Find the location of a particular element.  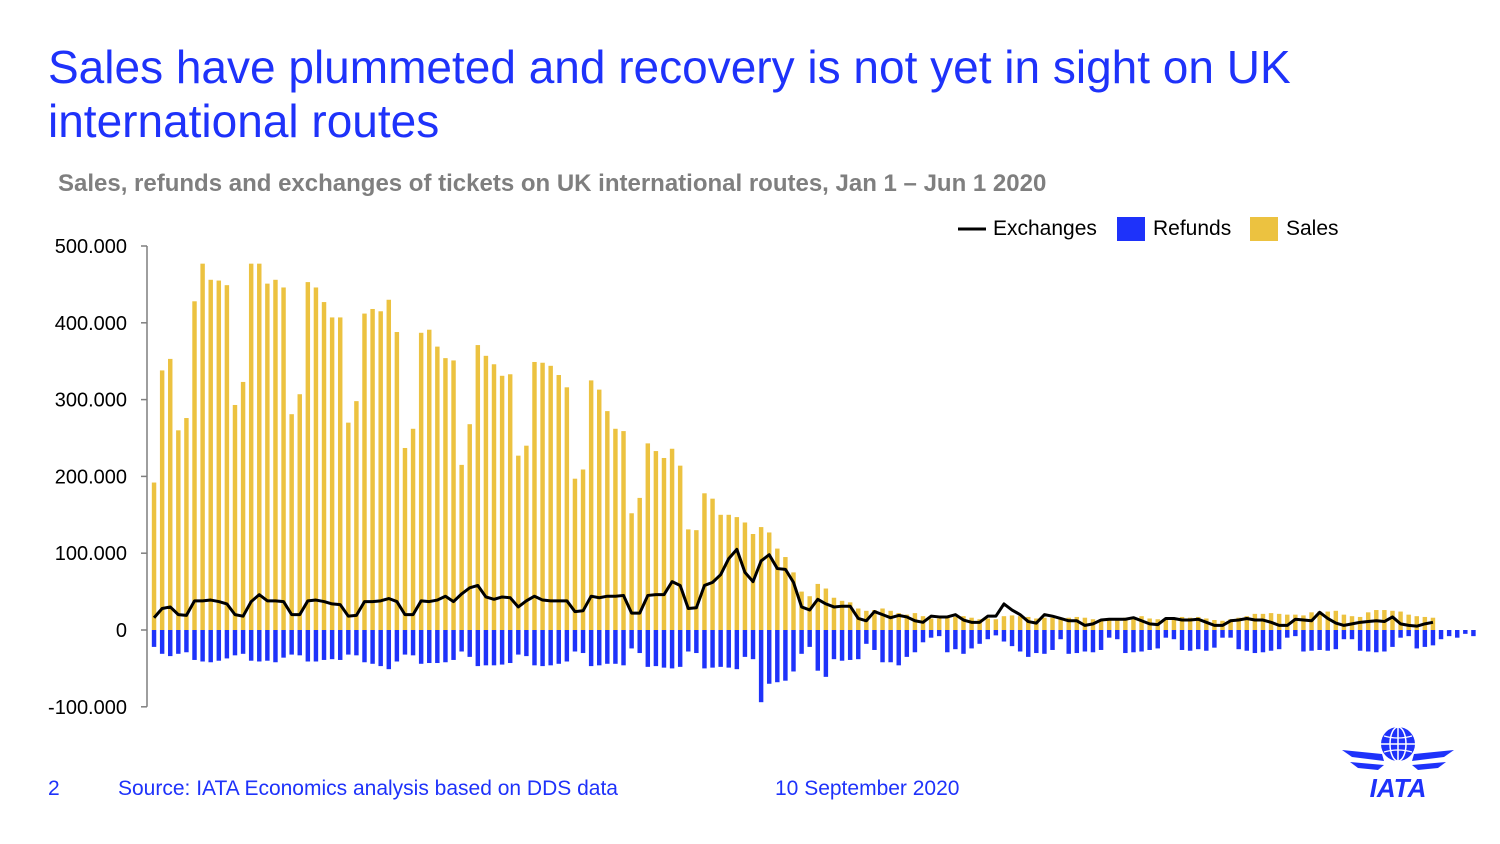

y-tick-label: 200.000 is located at coordinates (91, 477).